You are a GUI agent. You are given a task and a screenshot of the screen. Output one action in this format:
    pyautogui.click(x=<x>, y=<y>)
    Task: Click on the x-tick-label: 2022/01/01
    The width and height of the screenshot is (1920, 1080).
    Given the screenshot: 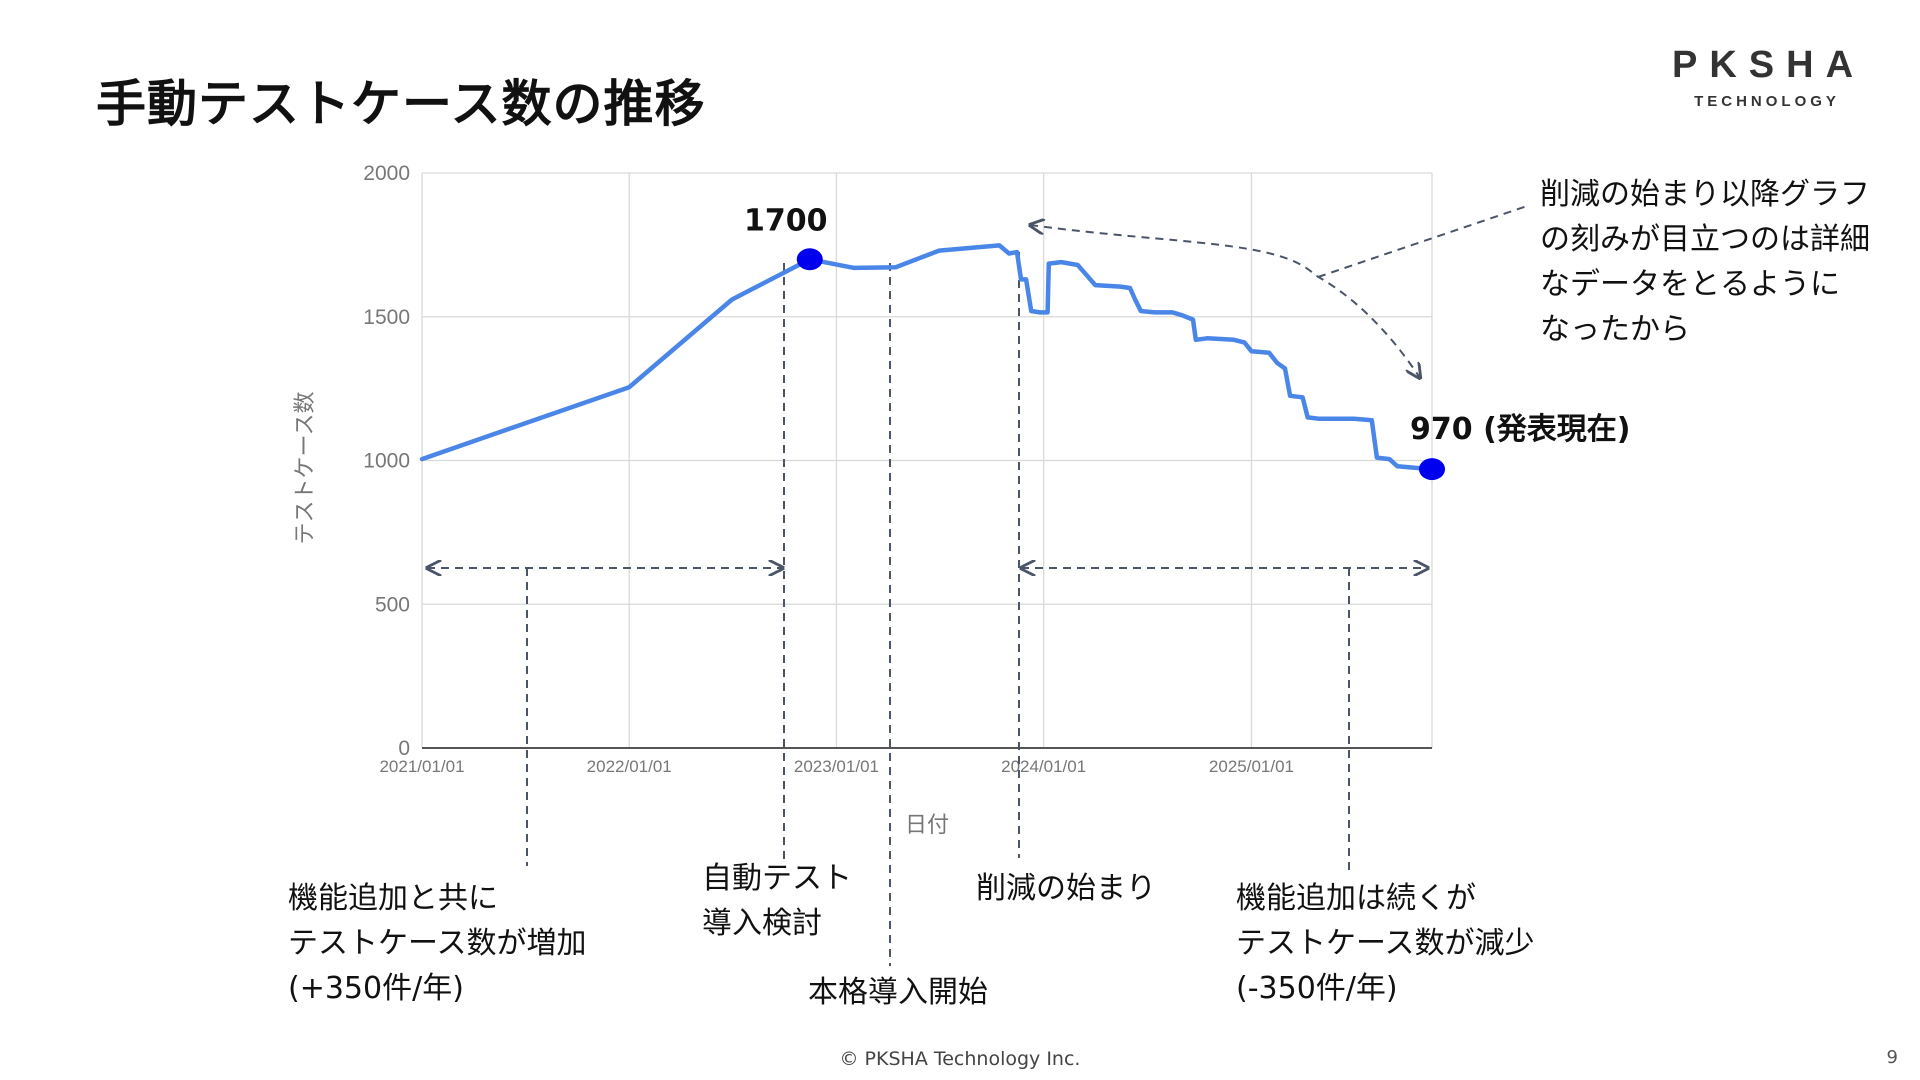 What is the action you would take?
    pyautogui.click(x=629, y=766)
    